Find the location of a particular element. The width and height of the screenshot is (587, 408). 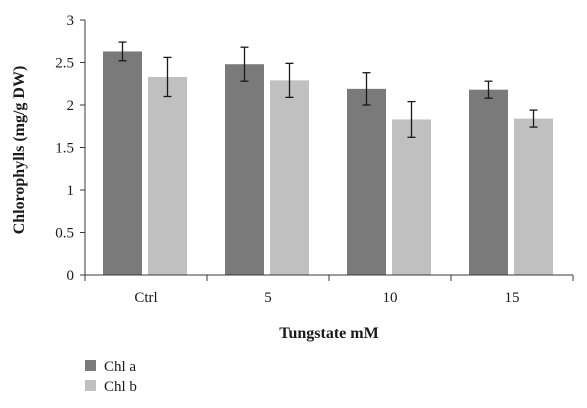

y-axis-title: Chlorophylls (mg/g DW) is located at coordinates (19, 150).